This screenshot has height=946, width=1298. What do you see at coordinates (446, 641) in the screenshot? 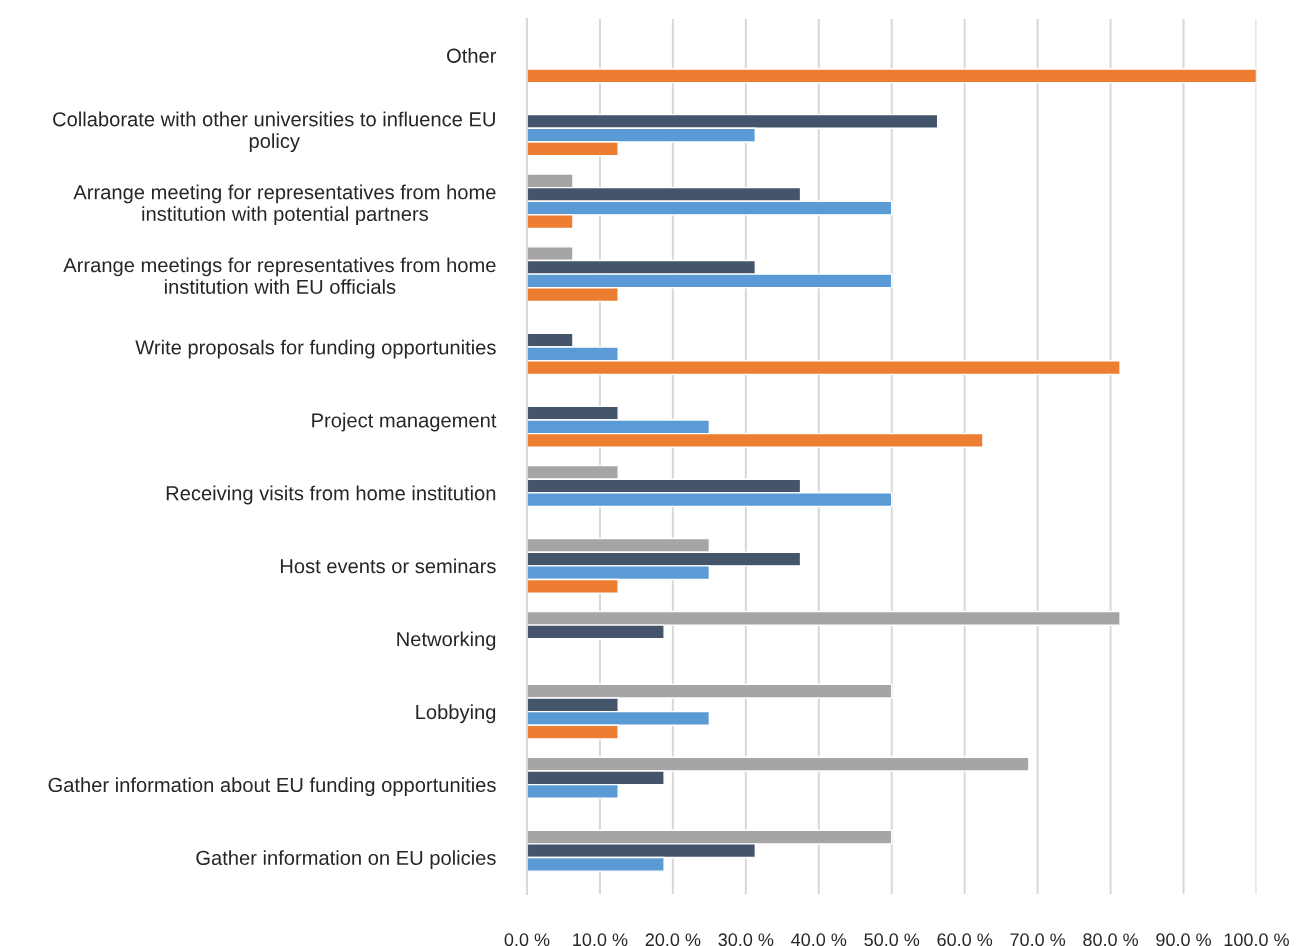
I see `y-tick-label: Networking` at bounding box center [446, 641].